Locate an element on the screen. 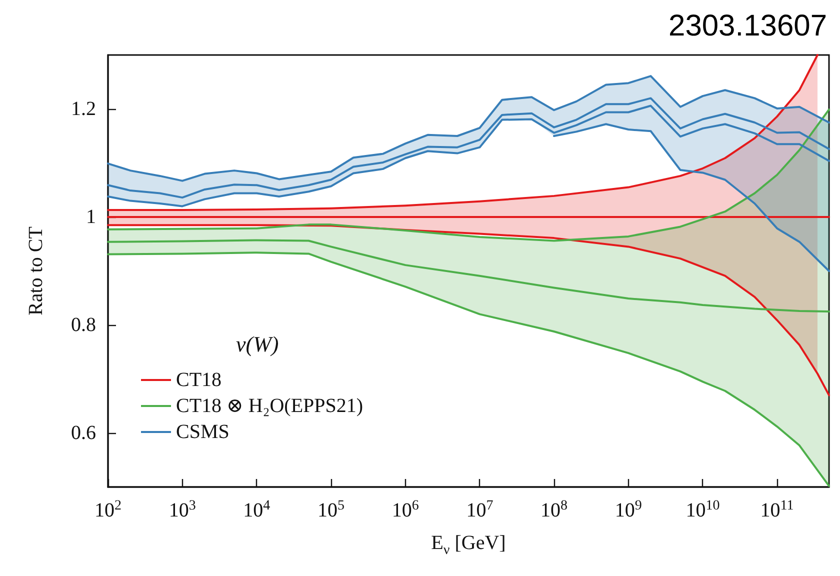 The image size is (840, 576). y-tick-label: 1 is located at coordinates (91, 217).